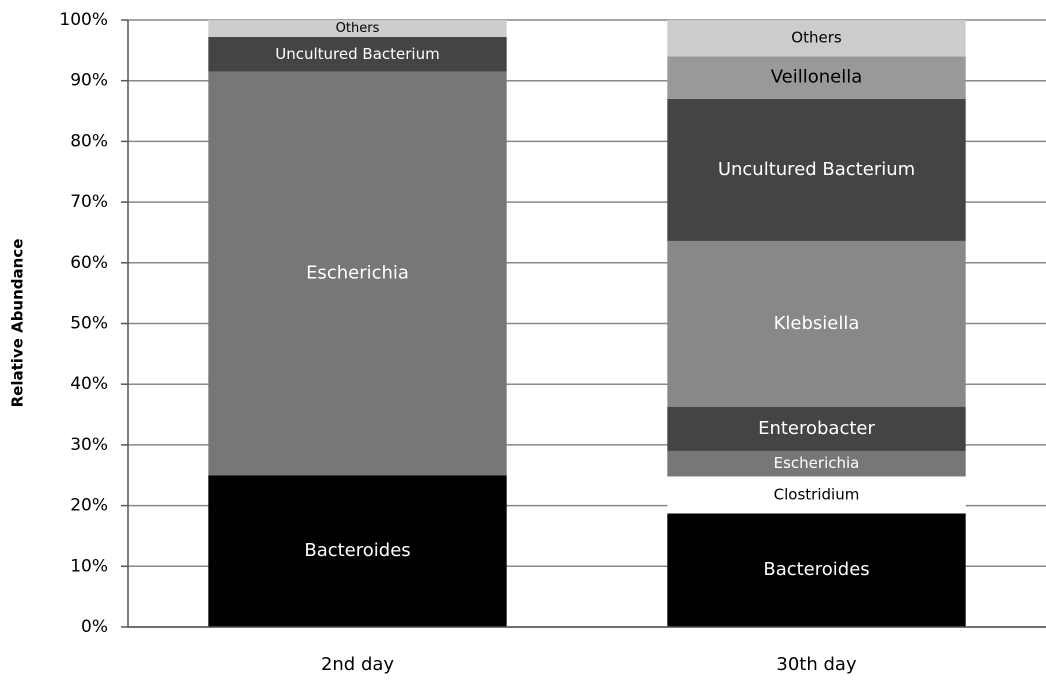  Describe the element at coordinates (89, 566) in the screenshot. I see `y-tick-label: 10%` at that location.